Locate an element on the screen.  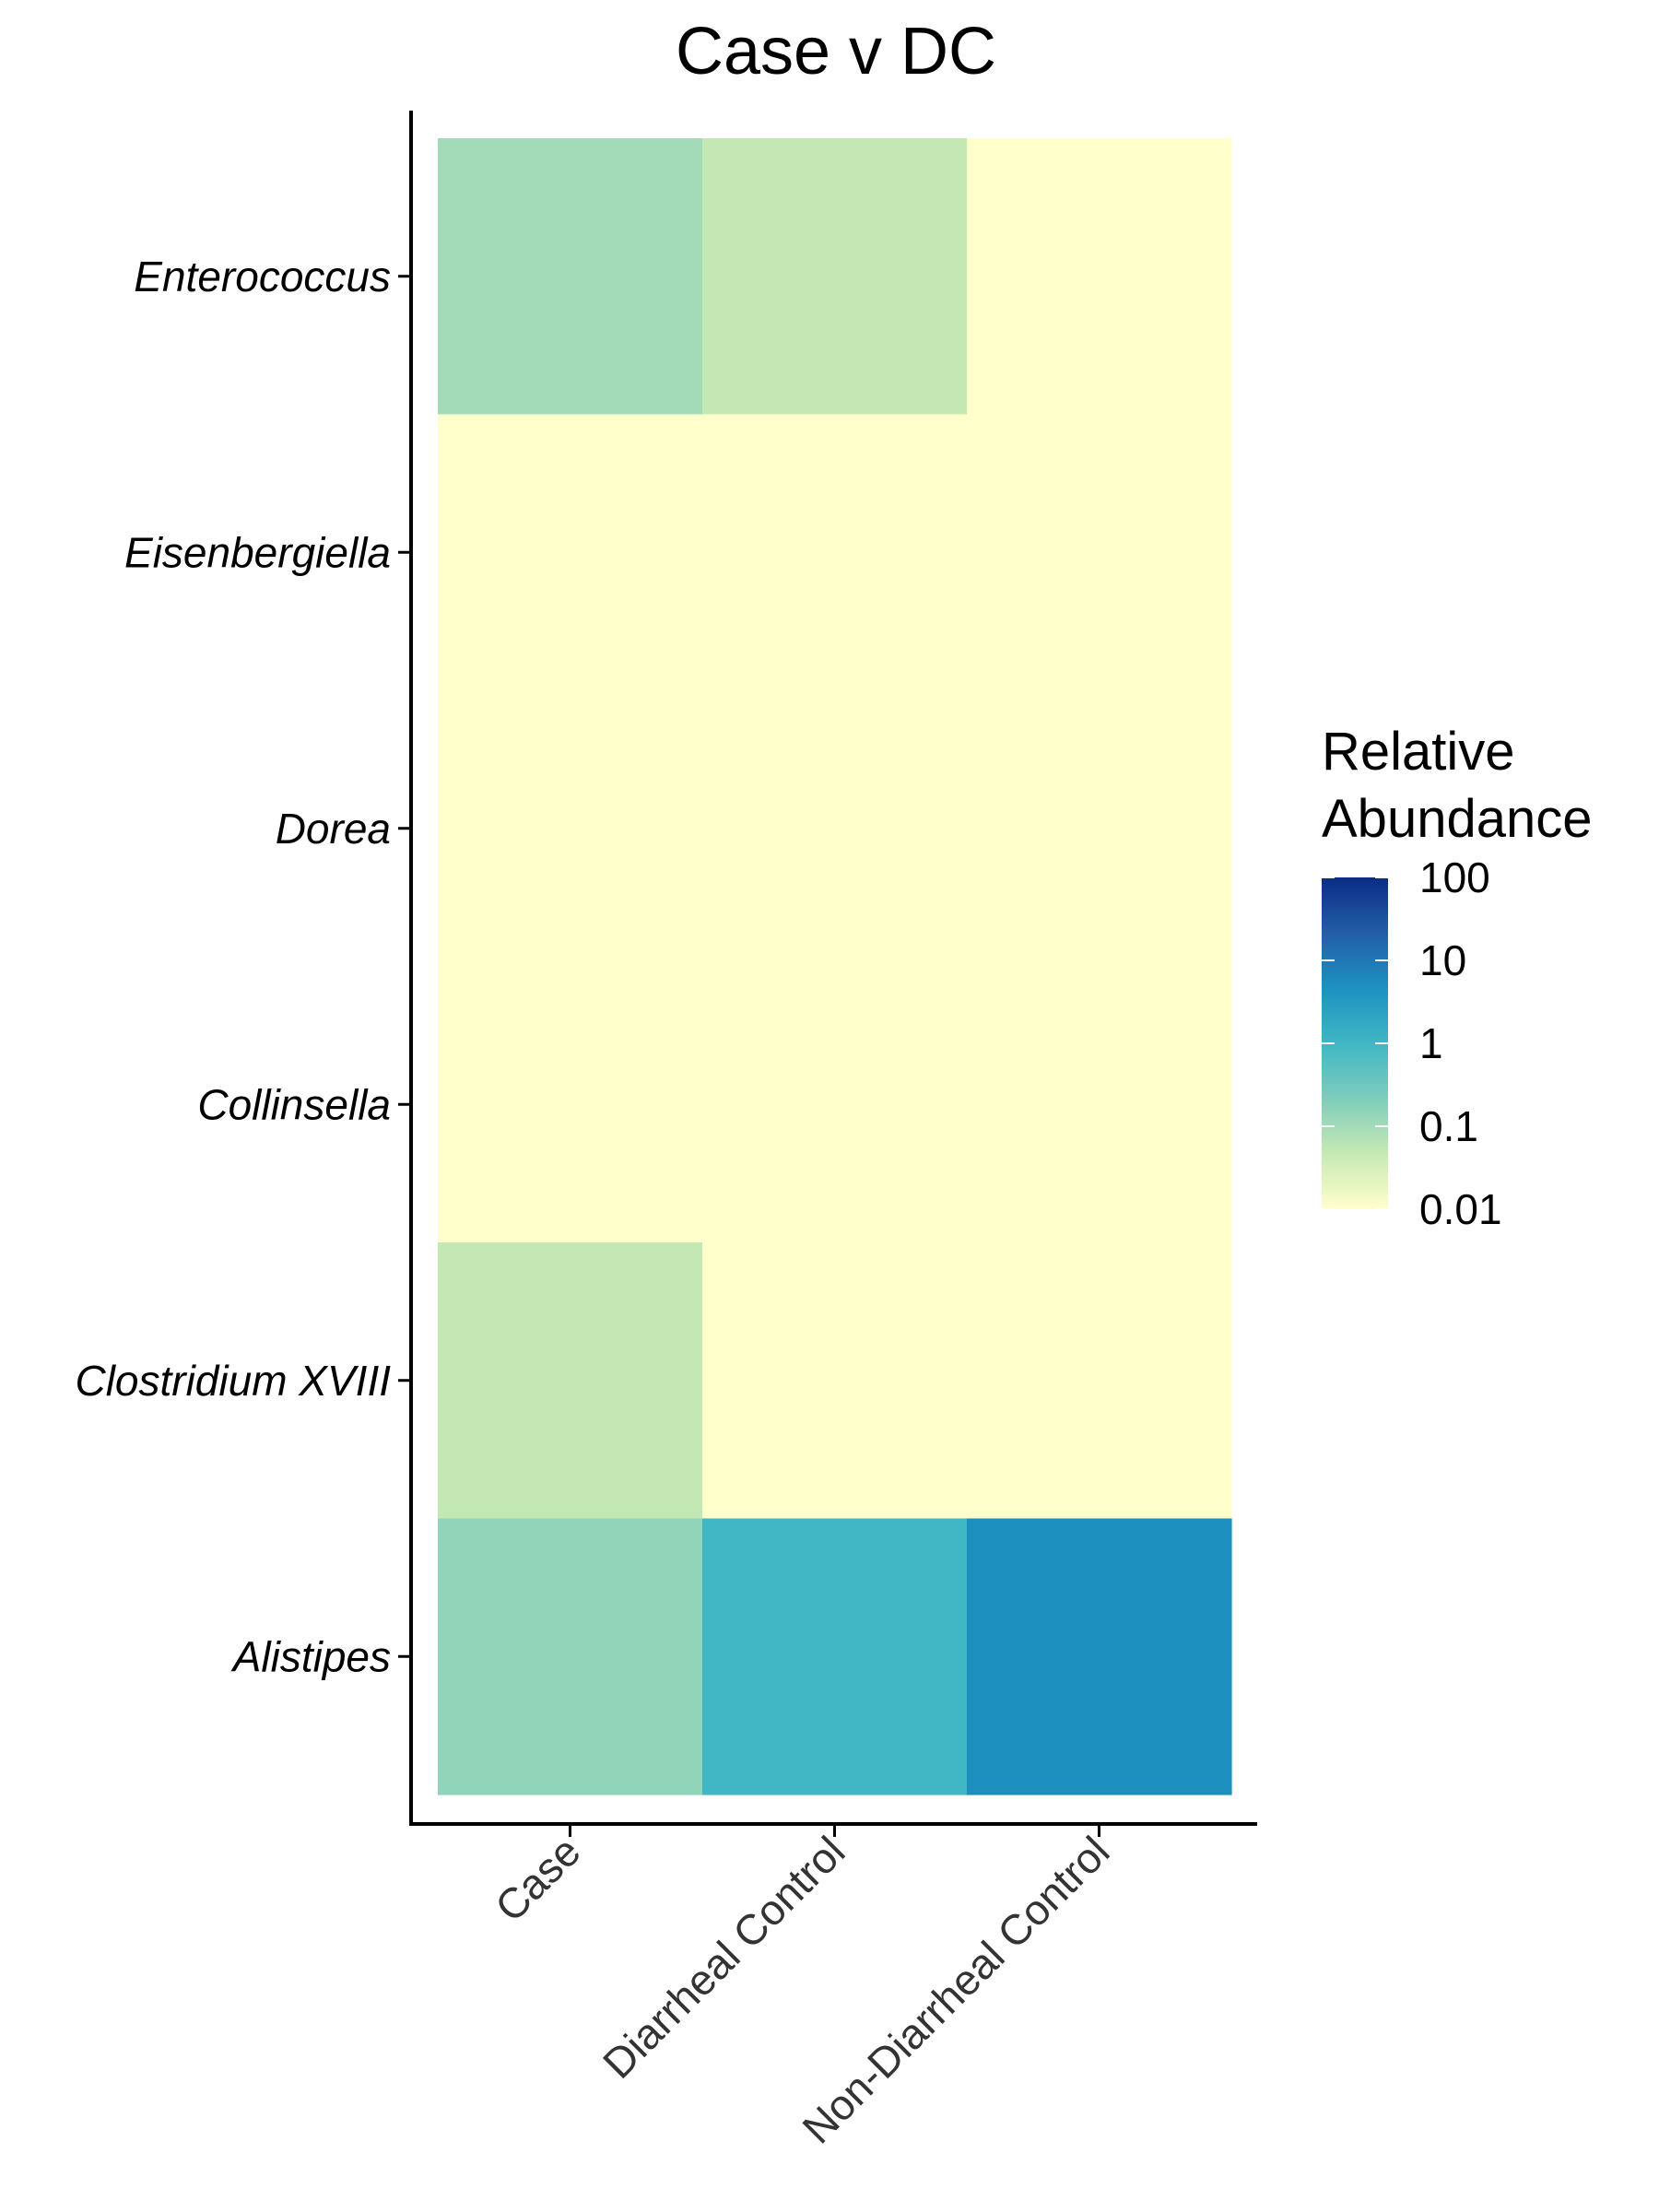
legend-tick-label: 100 is located at coordinates (1454, 877).